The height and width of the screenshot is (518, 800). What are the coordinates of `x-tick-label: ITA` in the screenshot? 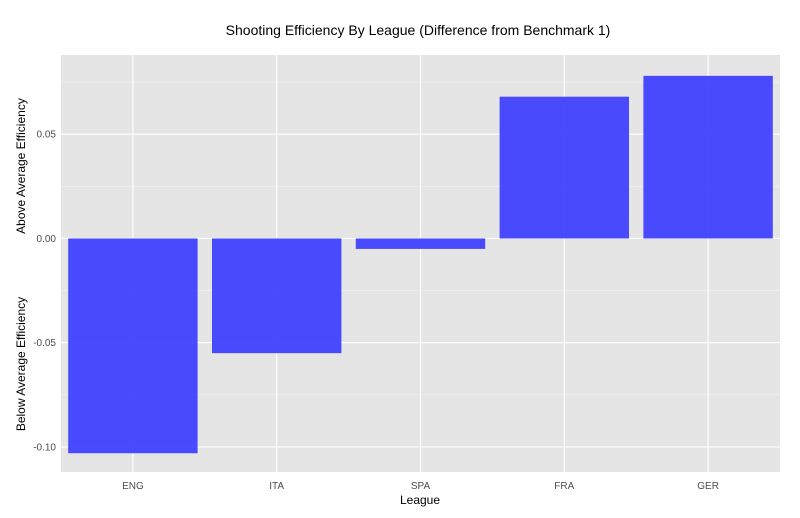 It's located at (276, 486).